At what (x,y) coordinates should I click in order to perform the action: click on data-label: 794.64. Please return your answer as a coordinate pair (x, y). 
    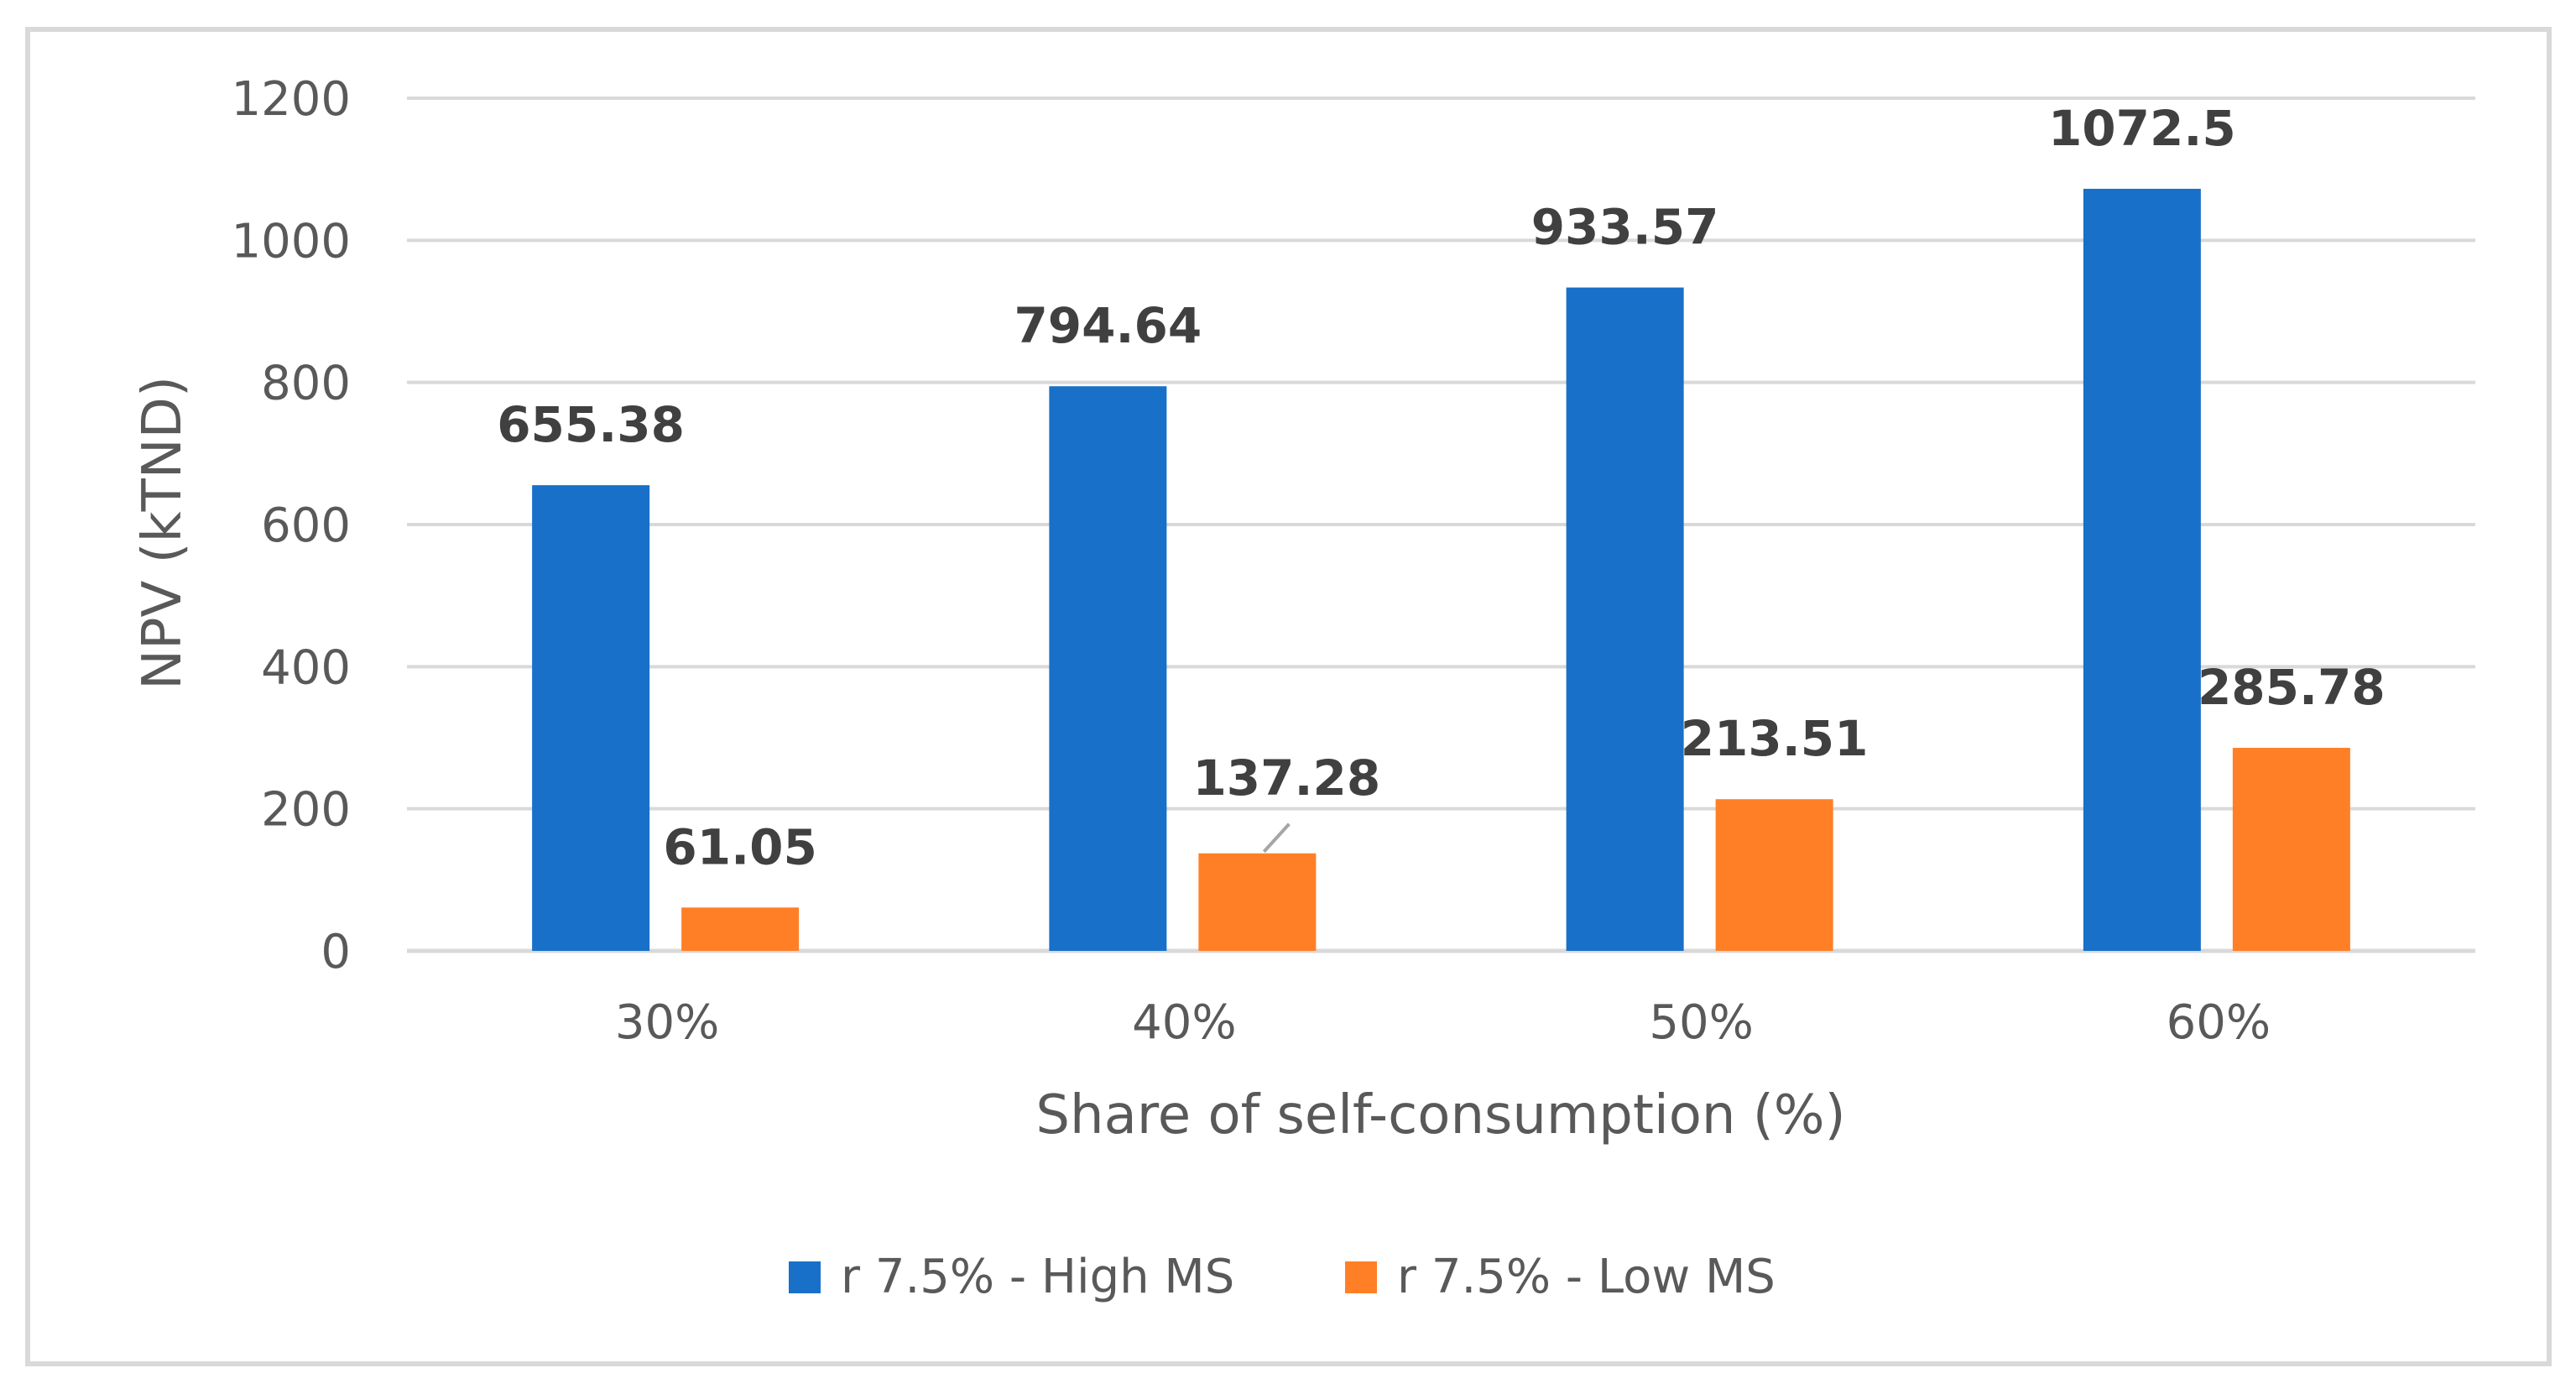
    Looking at the image, I should click on (1108, 325).